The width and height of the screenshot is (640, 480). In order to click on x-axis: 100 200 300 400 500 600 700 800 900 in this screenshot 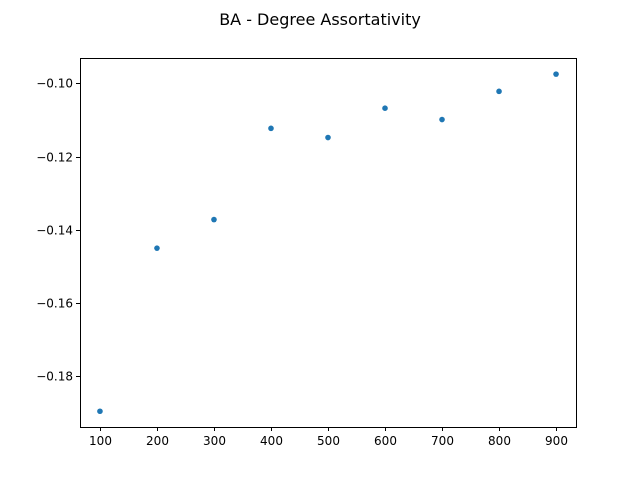, I will do `click(328, 437)`.